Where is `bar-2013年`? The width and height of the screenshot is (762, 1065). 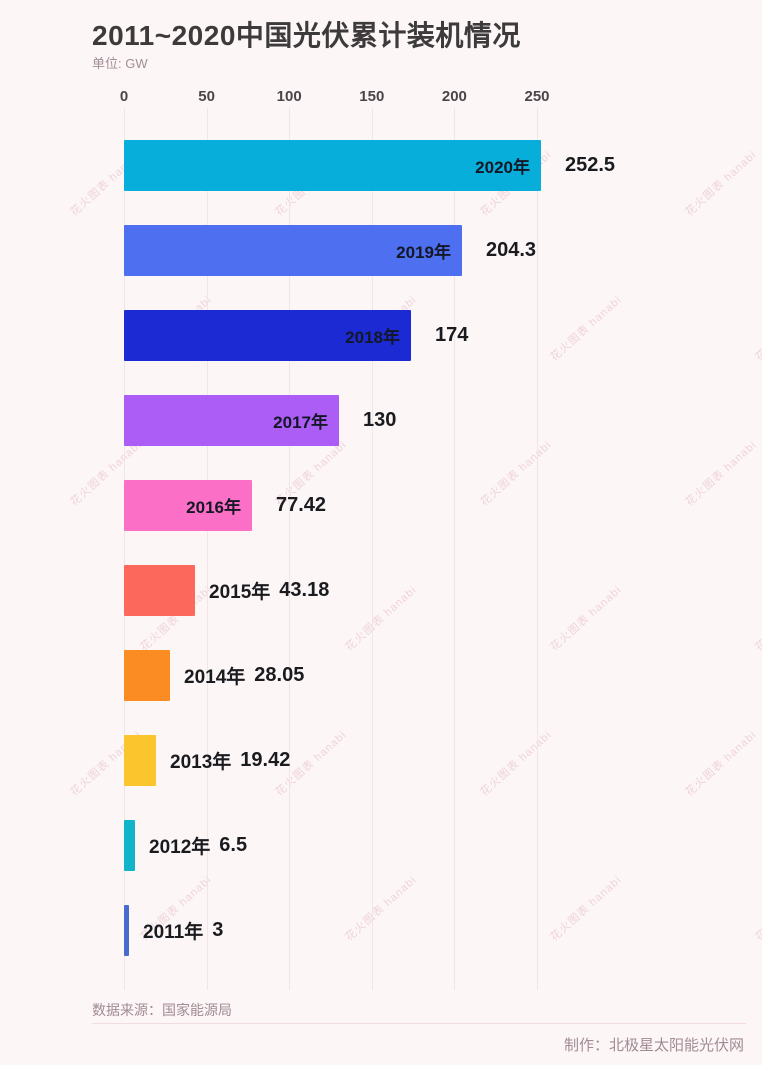 bar-2013年 is located at coordinates (140, 760).